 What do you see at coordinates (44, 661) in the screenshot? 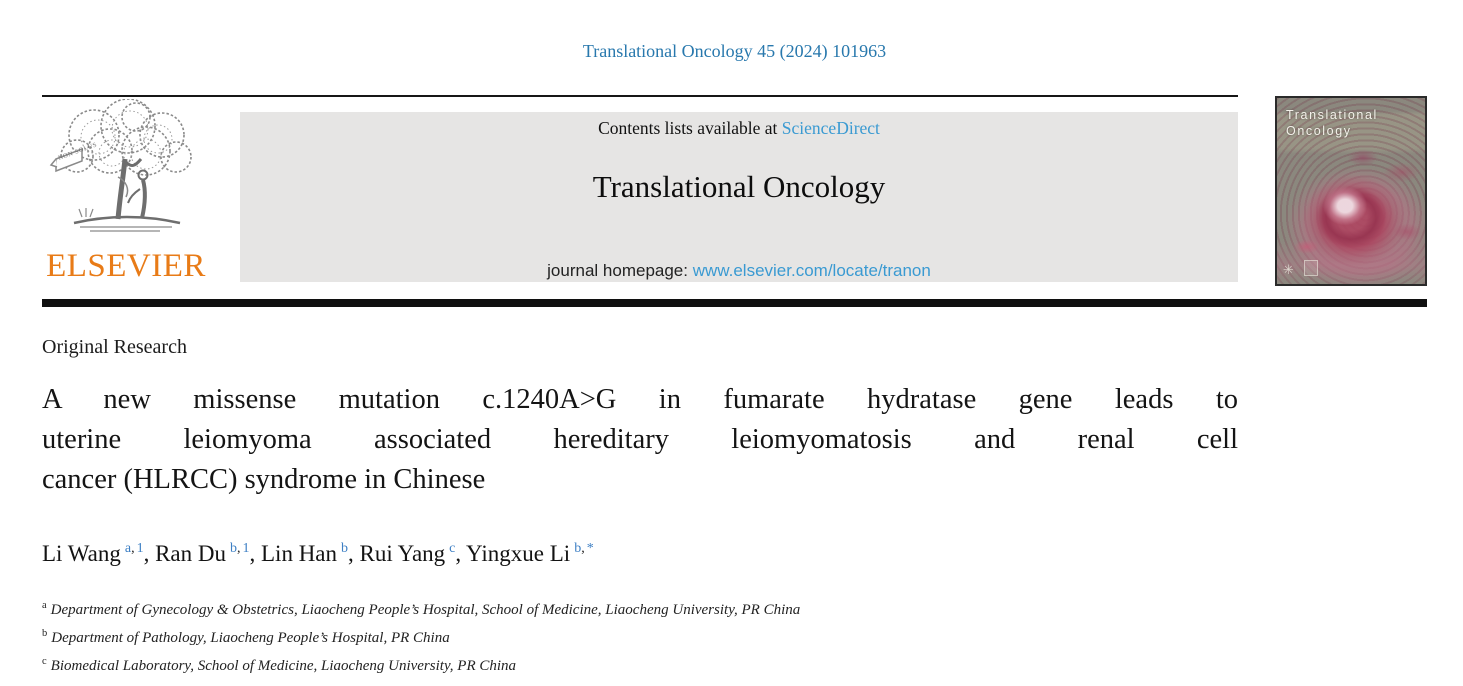
I see `affiliation-superscript: c` at bounding box center [44, 661].